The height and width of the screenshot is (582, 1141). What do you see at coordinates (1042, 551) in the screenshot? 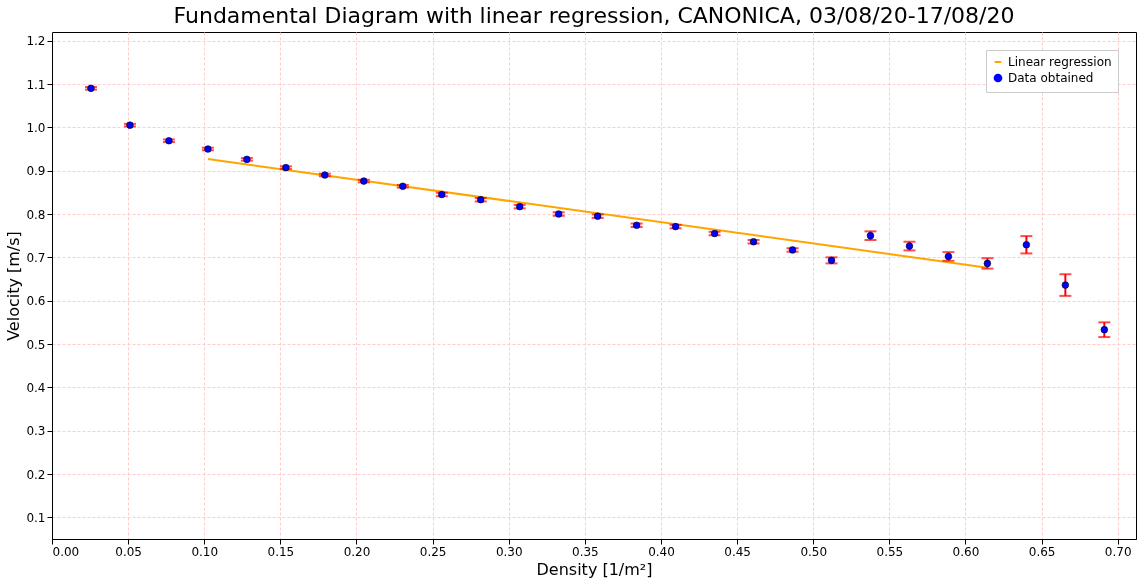
I see `x-tick-label: 0.65` at bounding box center [1042, 551].